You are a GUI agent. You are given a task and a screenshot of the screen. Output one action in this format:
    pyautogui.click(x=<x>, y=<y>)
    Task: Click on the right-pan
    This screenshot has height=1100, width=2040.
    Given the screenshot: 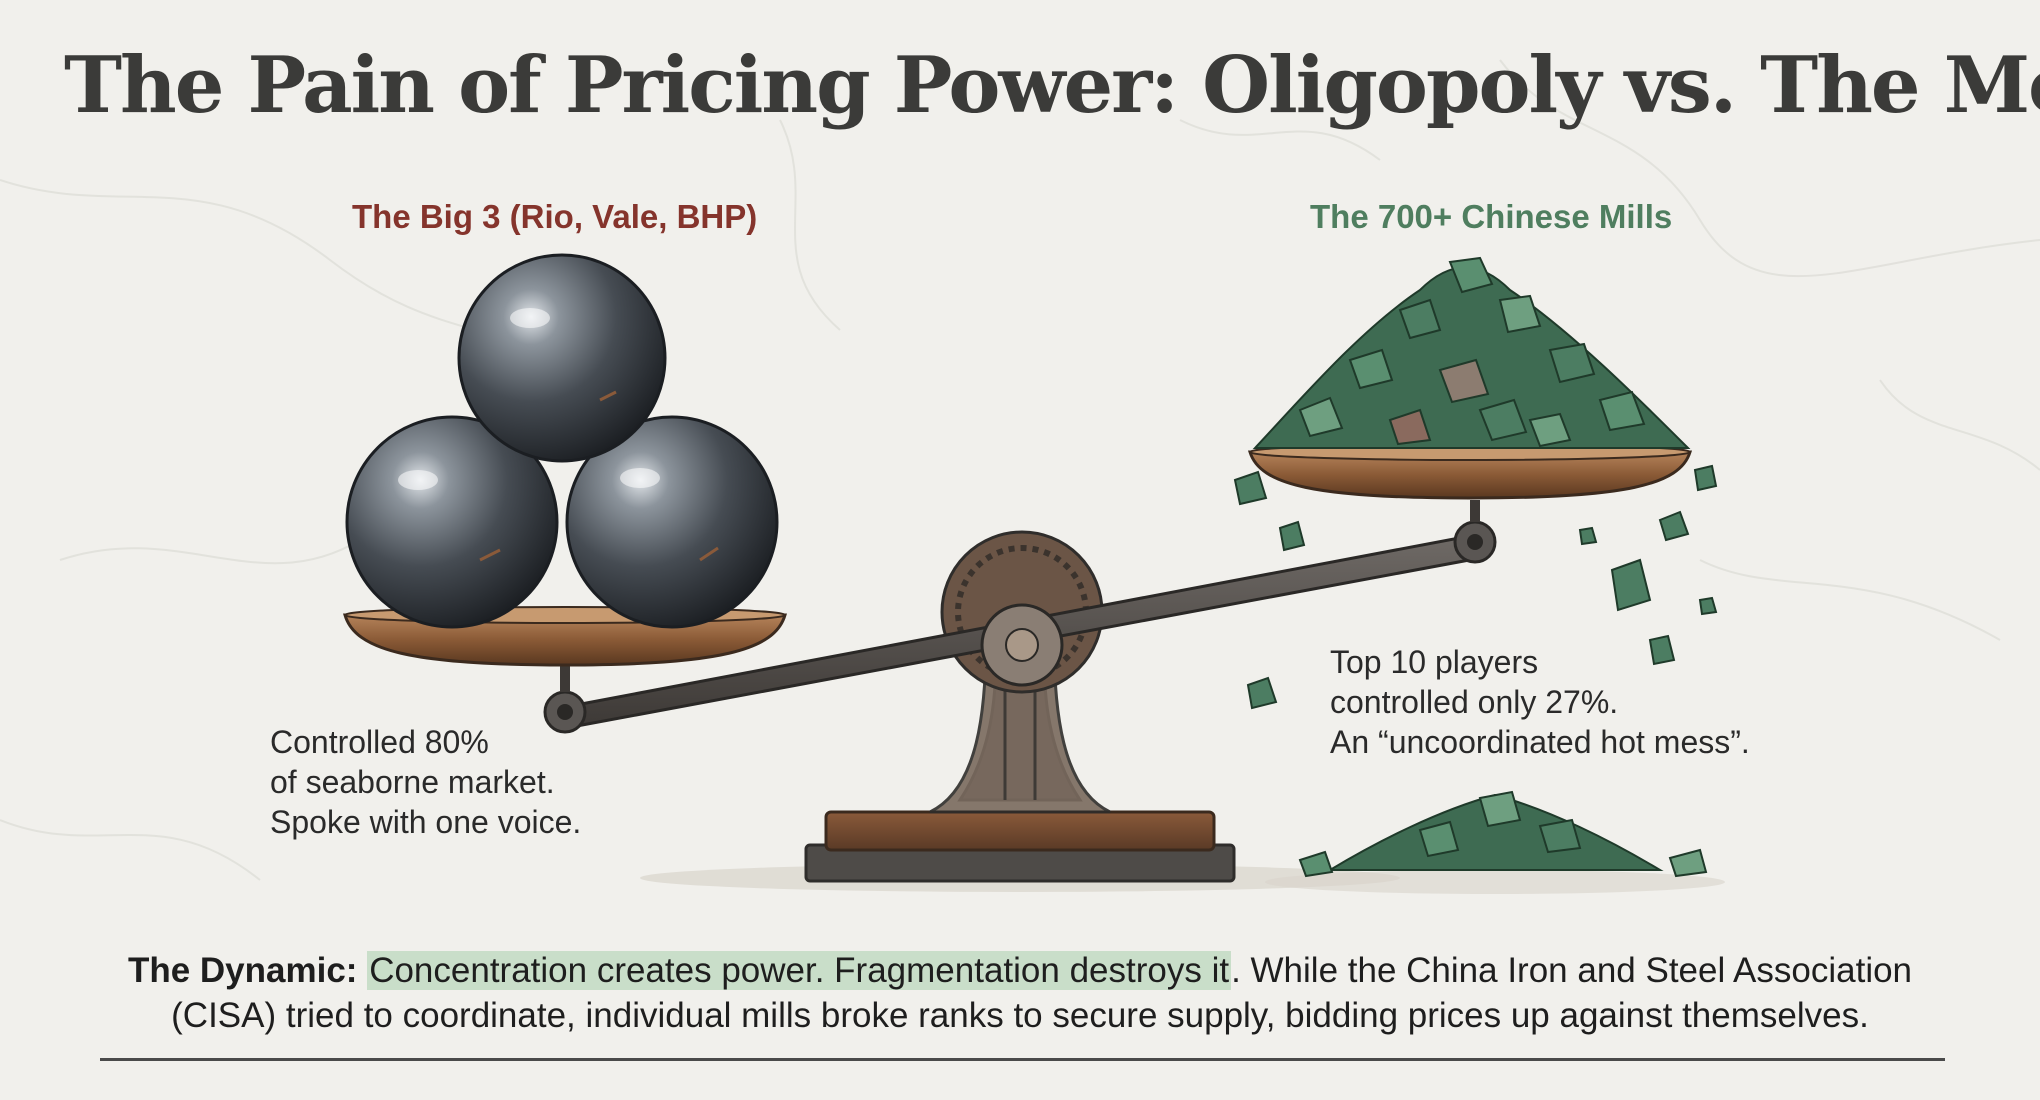 What is the action you would take?
    pyautogui.click(x=1470, y=471)
    